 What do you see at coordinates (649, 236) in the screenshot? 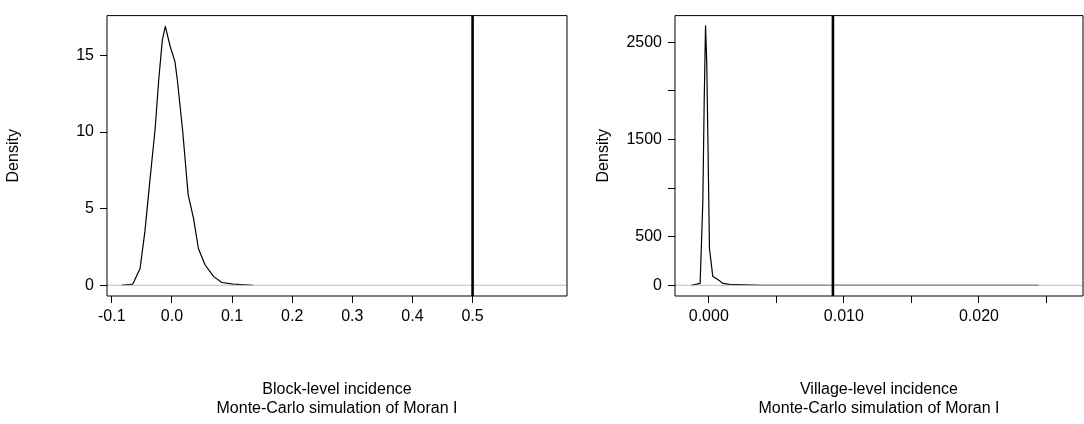
I see `y-tick-label: 500` at bounding box center [649, 236].